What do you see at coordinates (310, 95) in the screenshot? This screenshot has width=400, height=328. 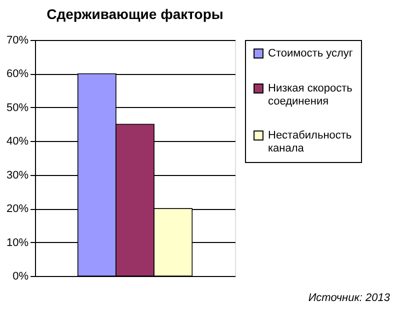 I see `legend-label: Низкая скорость соединения` at bounding box center [310, 95].